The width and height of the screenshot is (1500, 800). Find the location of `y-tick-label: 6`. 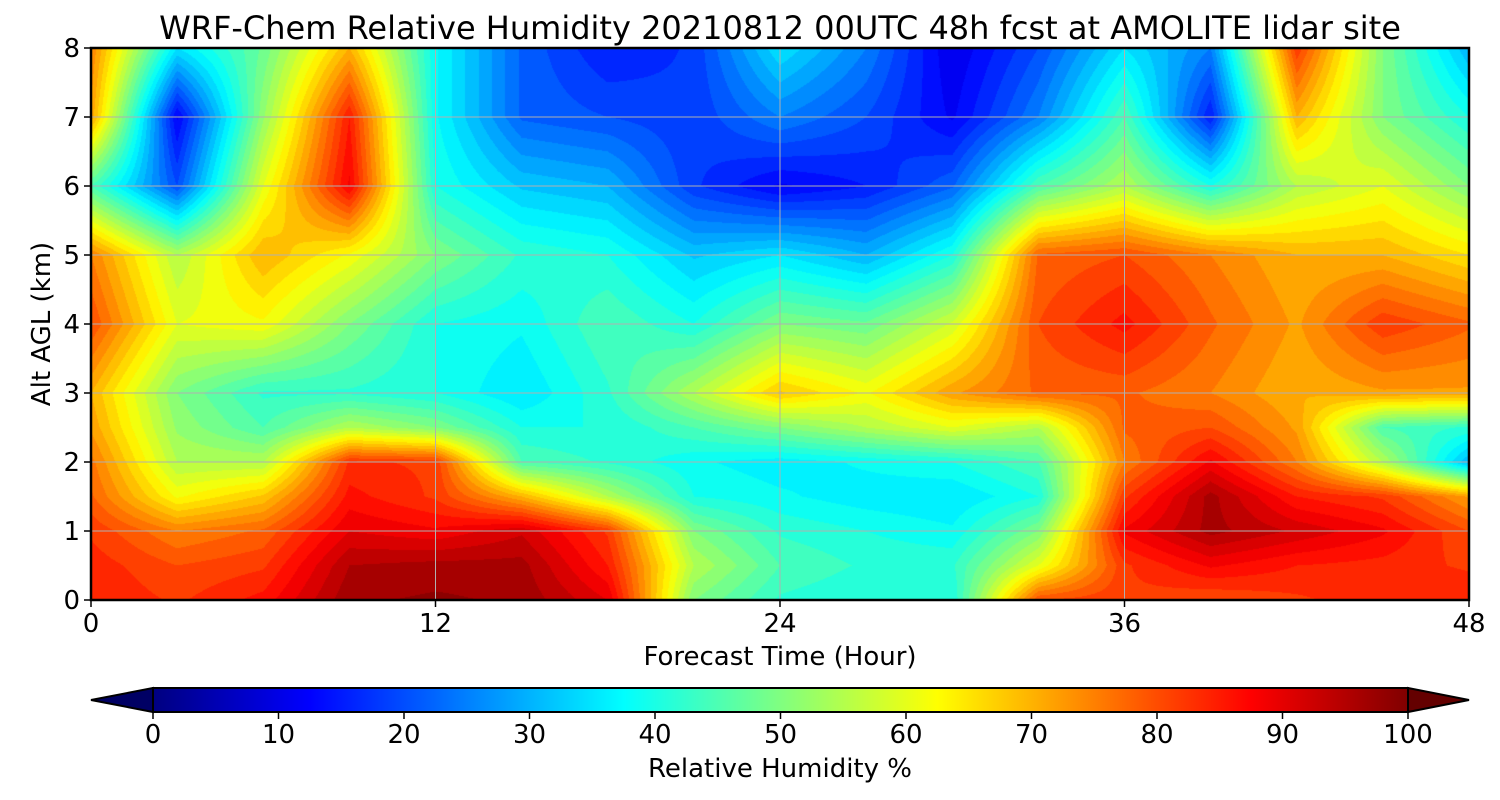

y-tick-label: 6 is located at coordinates (71, 187).